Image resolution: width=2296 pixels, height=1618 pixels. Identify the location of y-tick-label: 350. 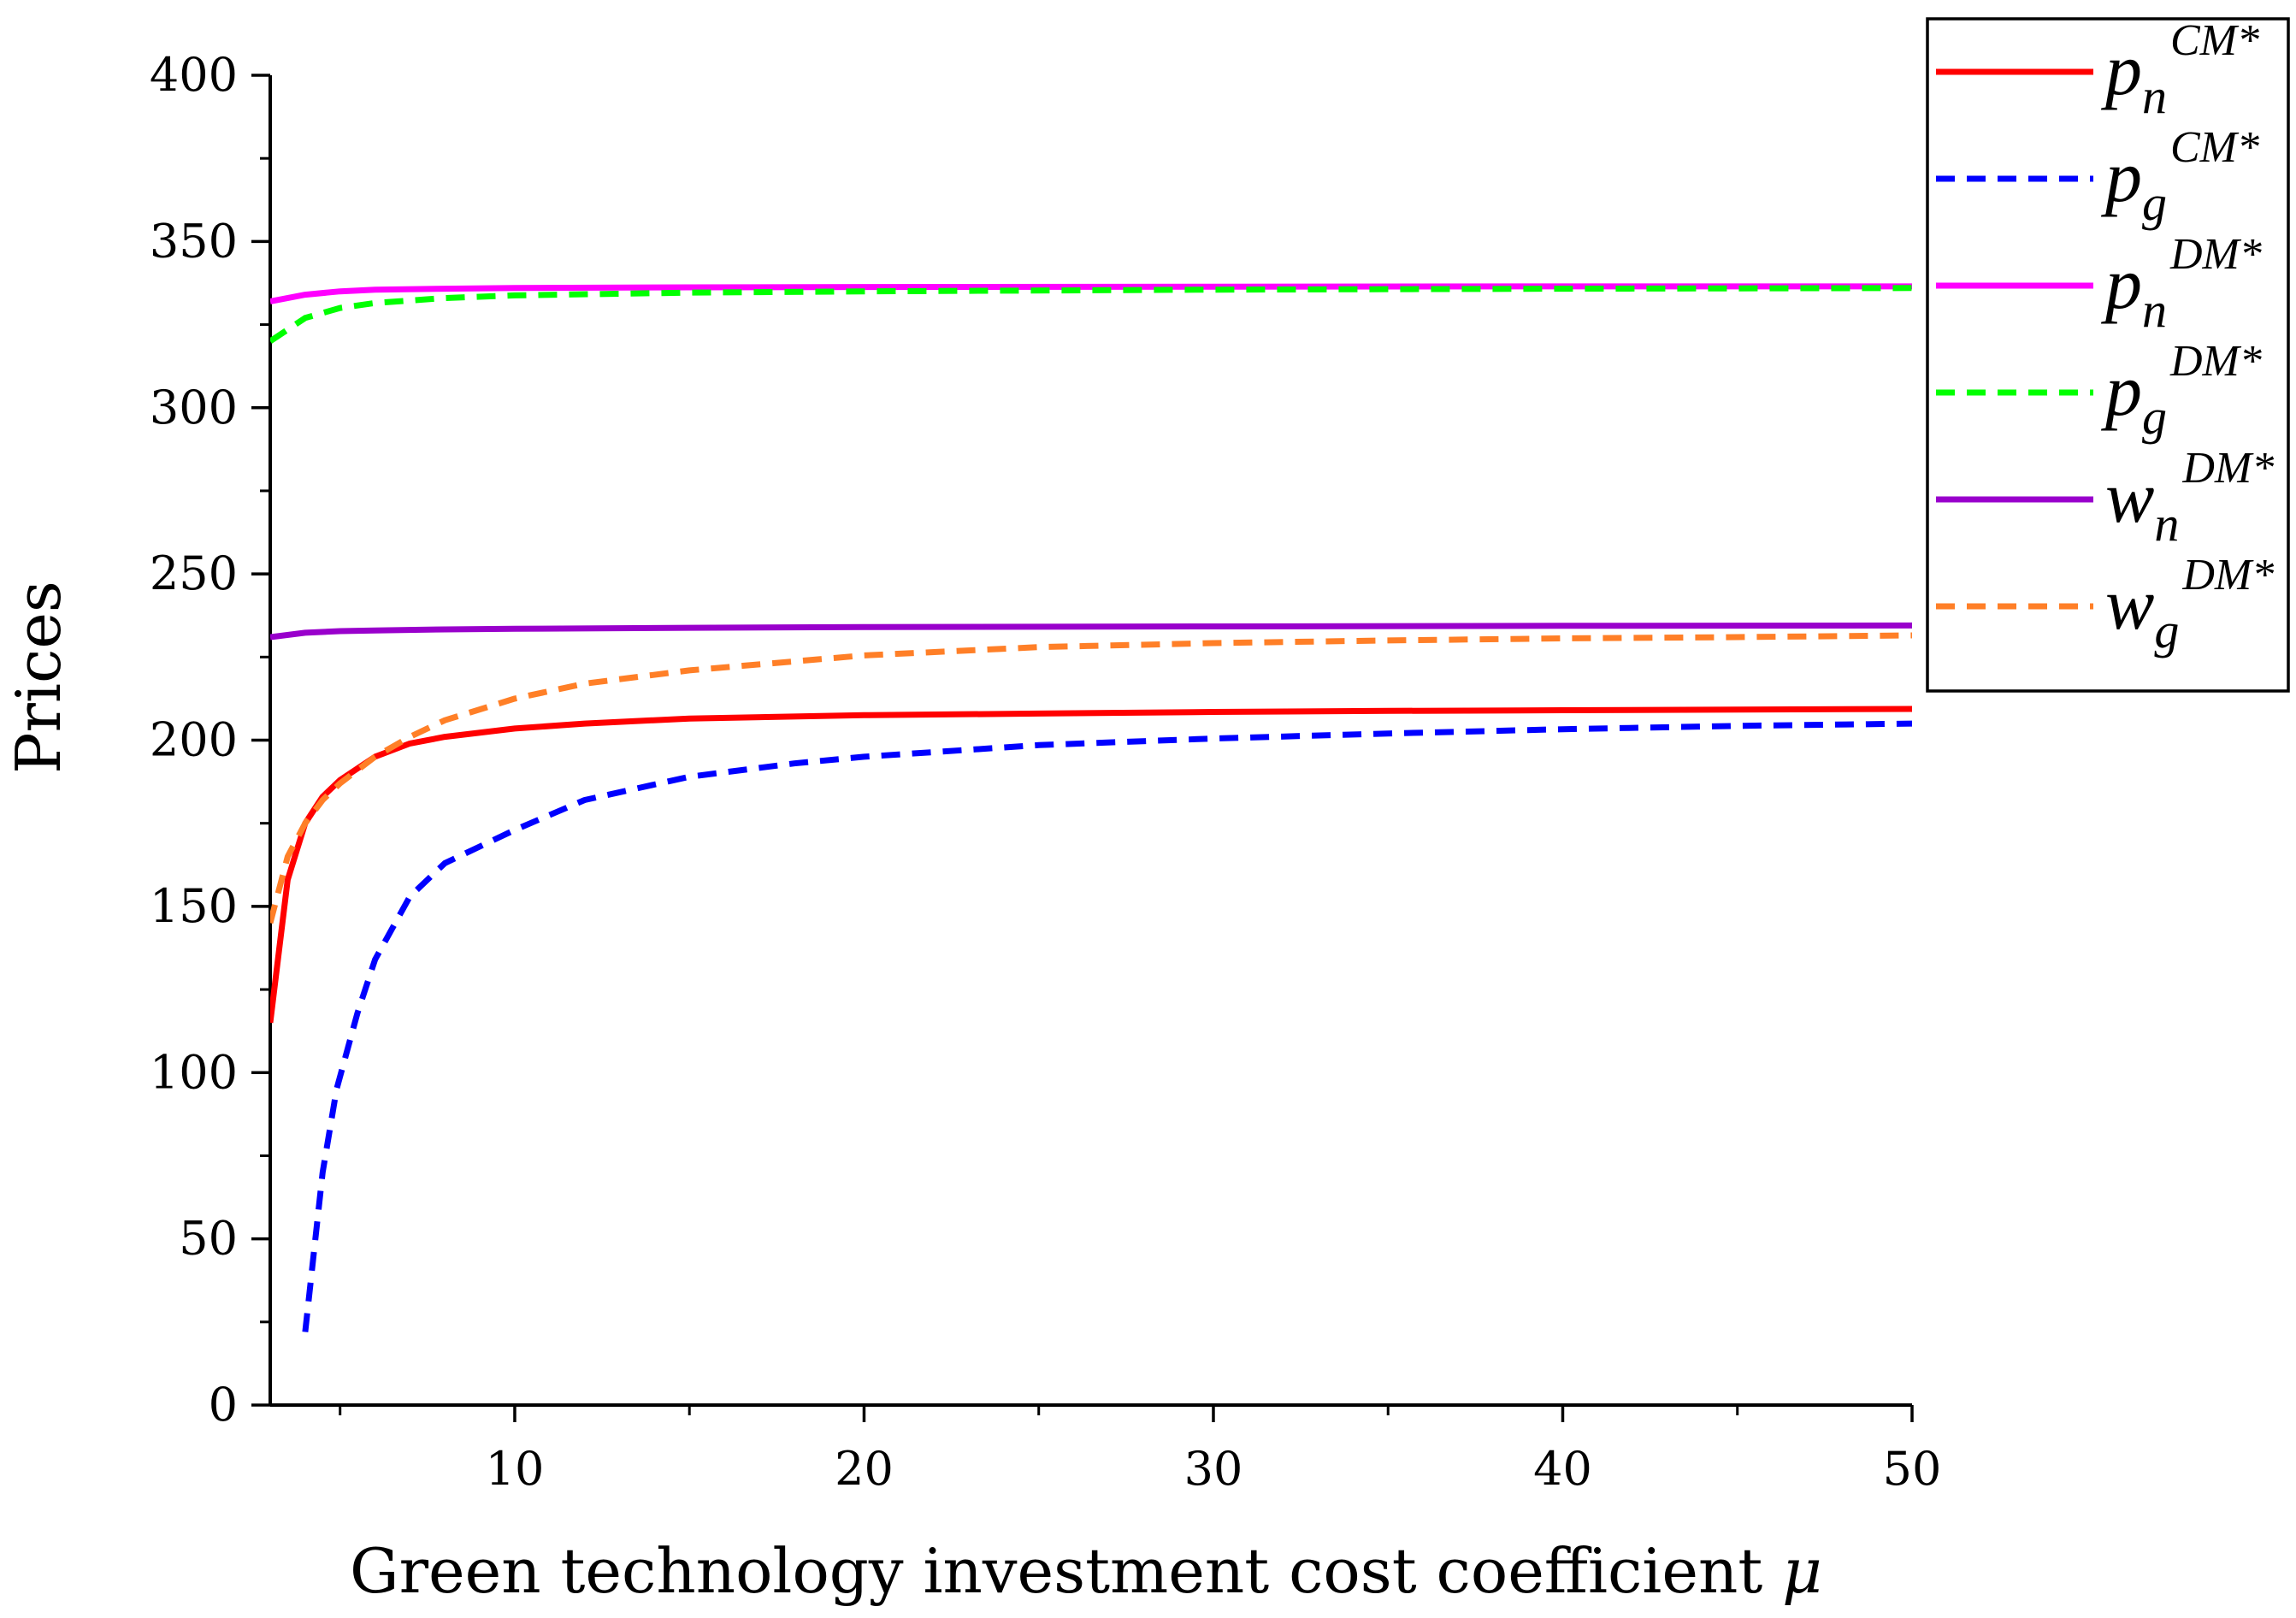
(194, 241).